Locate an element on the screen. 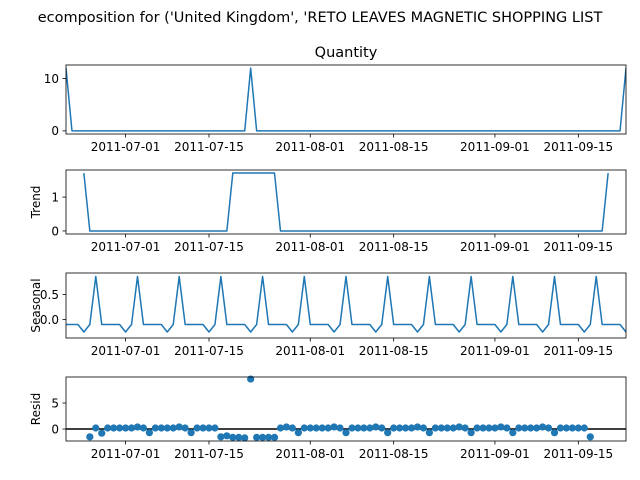  seasonal-series-line is located at coordinates (346, 304).